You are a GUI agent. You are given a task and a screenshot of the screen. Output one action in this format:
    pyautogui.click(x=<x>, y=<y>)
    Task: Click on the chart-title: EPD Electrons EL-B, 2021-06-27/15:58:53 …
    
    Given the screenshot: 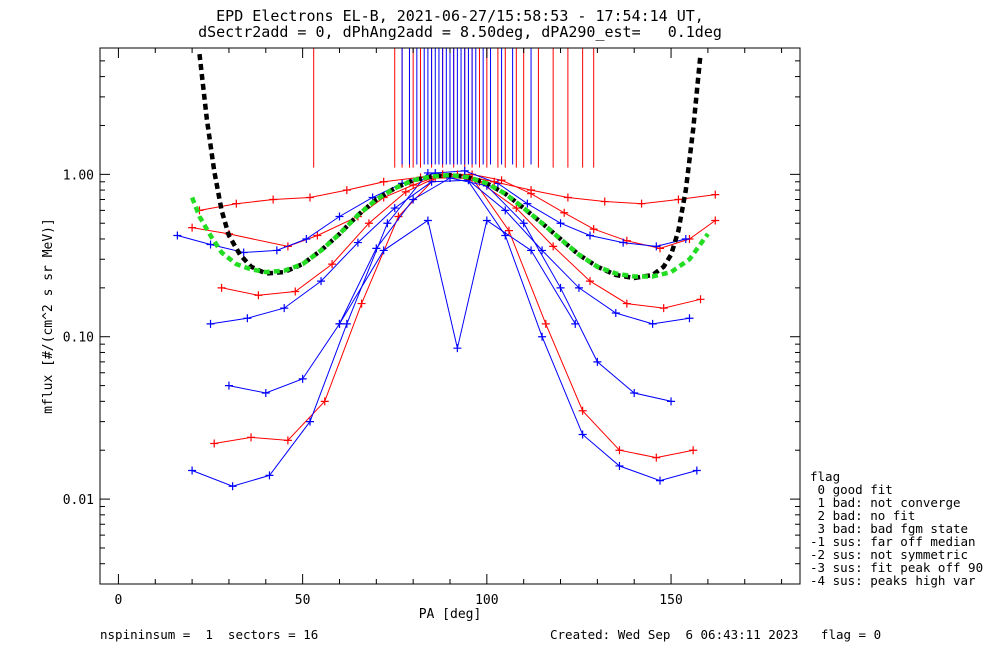 What is the action you would take?
    pyautogui.click(x=460, y=16)
    